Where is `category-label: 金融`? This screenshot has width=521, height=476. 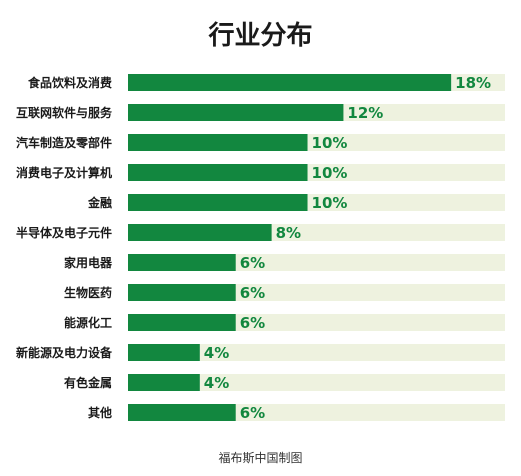
category-label: 金融 is located at coordinates (99, 202).